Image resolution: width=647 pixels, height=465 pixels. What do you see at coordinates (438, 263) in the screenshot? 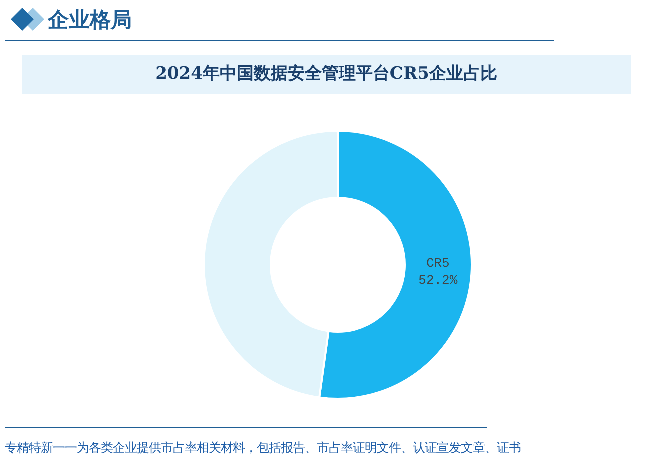
I see `slice-label: CR5` at bounding box center [438, 263].